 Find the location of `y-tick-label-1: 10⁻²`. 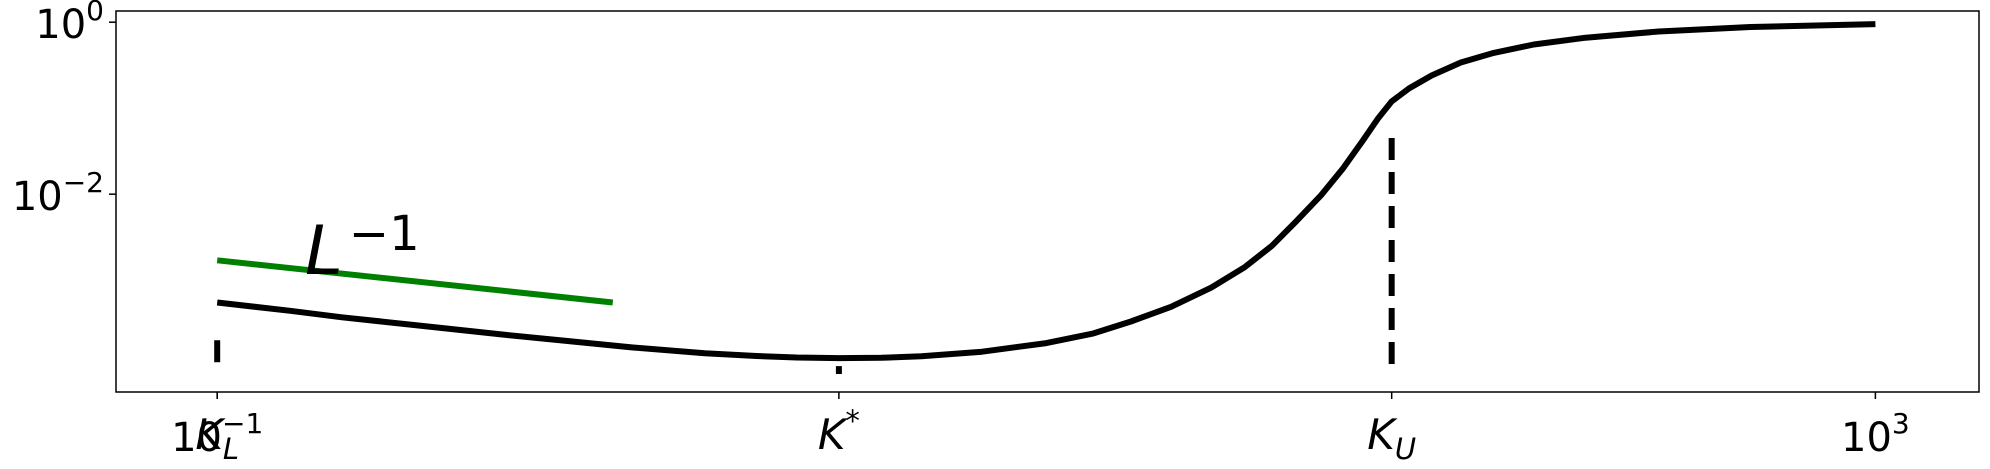

y-tick-label-1: 10⁻² is located at coordinates (58, 193).